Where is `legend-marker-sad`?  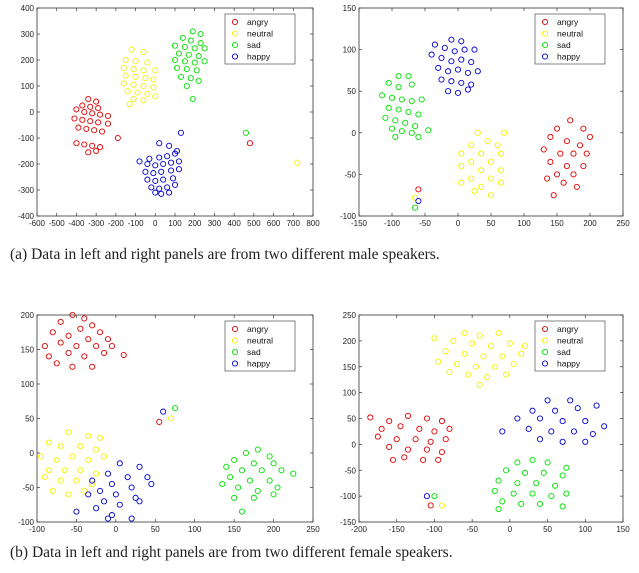
legend-marker-sad is located at coordinates (545, 45).